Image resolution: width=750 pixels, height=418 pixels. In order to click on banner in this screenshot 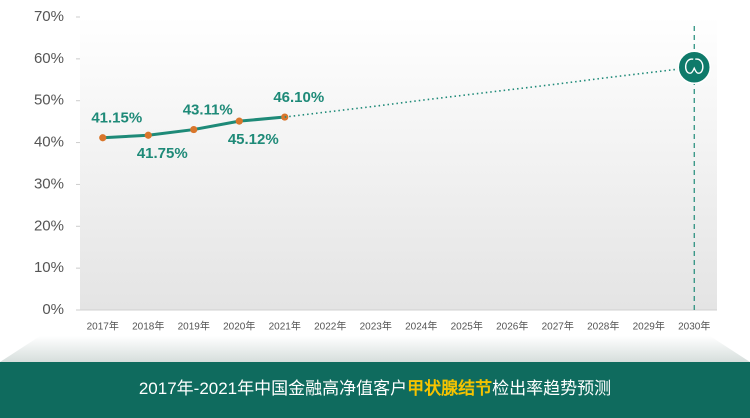, I will do `click(375, 390)`.